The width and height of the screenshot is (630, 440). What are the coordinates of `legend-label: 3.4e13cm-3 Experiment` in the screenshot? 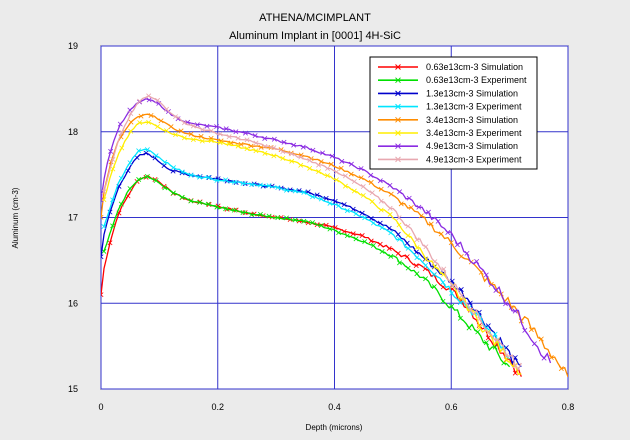 It's located at (474, 133).